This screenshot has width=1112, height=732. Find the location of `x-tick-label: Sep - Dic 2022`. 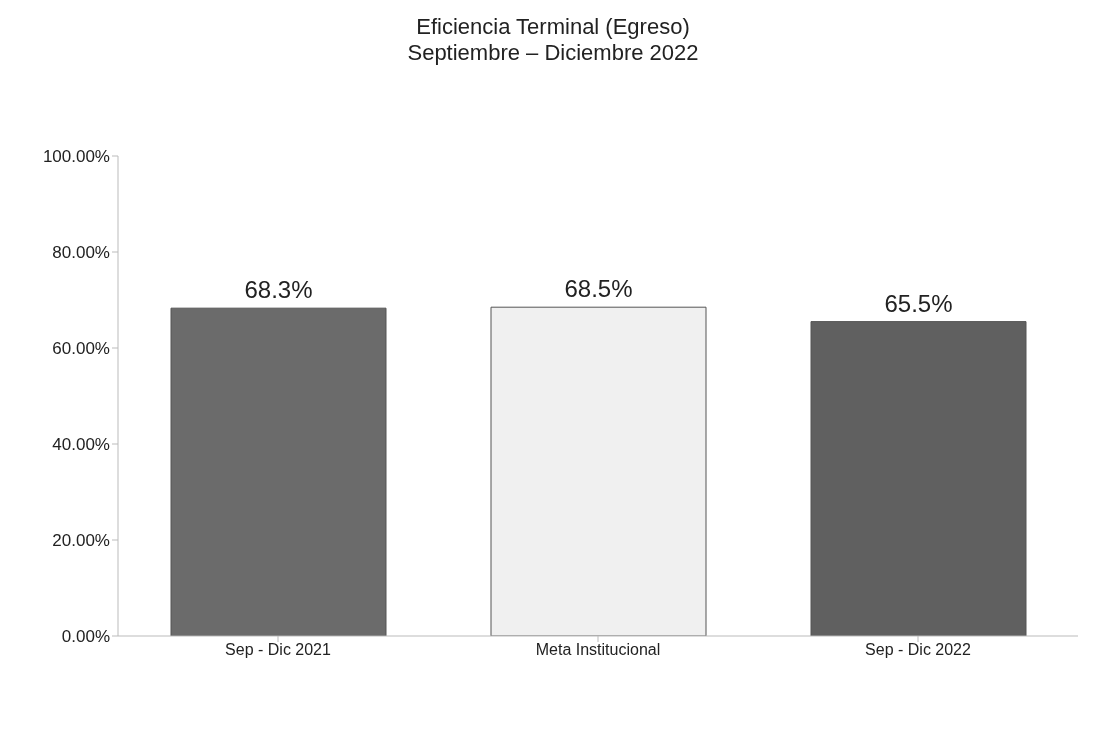

x-tick-label: Sep - Dic 2022 is located at coordinates (918, 650).